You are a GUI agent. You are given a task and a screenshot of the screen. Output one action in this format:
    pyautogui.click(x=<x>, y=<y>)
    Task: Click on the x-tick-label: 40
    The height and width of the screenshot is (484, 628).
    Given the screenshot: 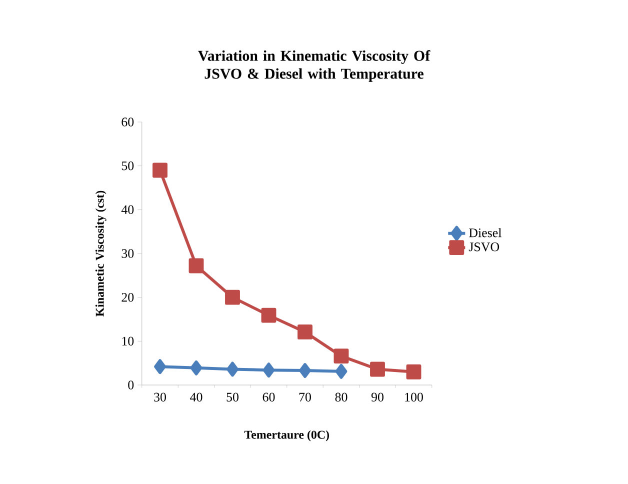 What is the action you would take?
    pyautogui.click(x=196, y=397)
    